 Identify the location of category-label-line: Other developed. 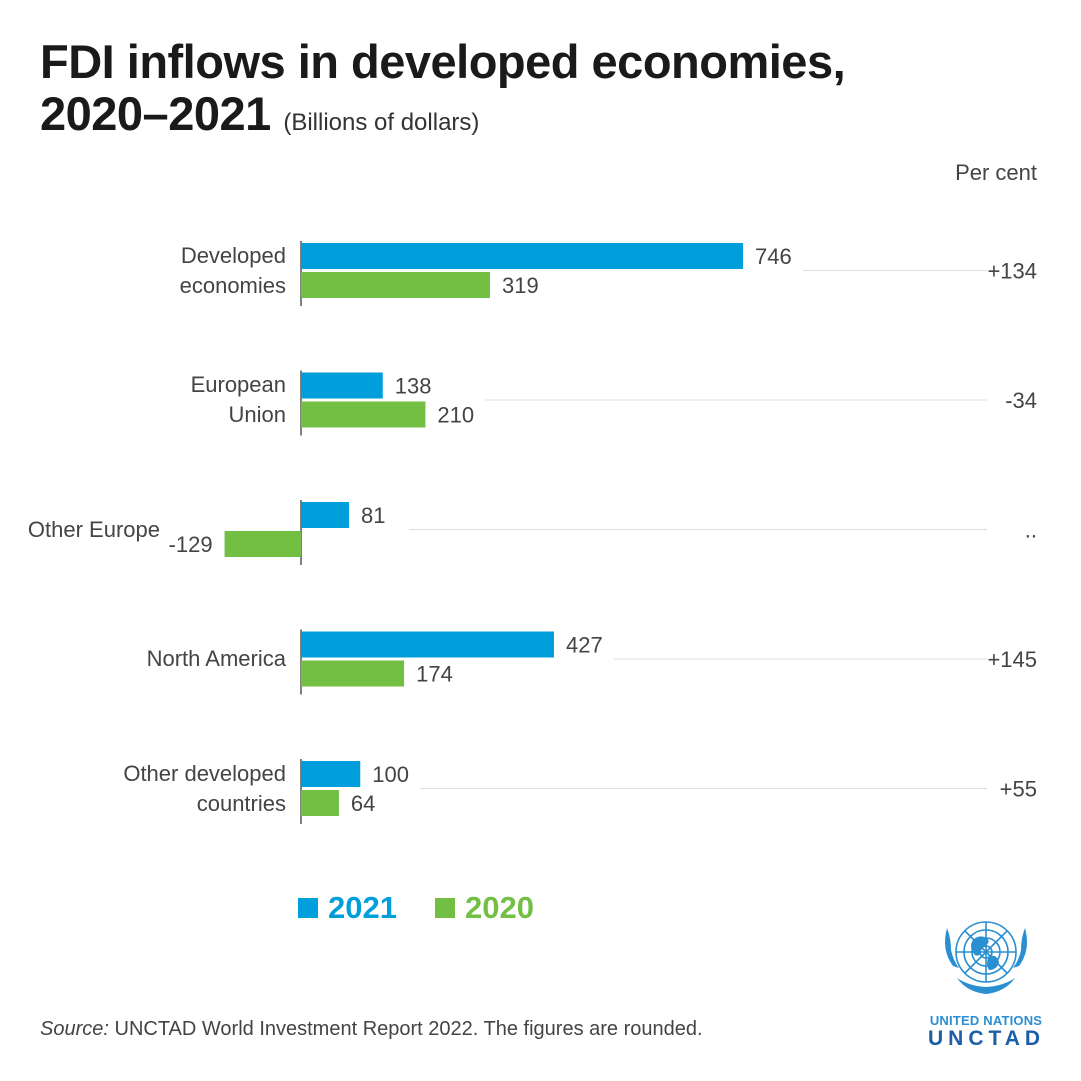
(204, 773).